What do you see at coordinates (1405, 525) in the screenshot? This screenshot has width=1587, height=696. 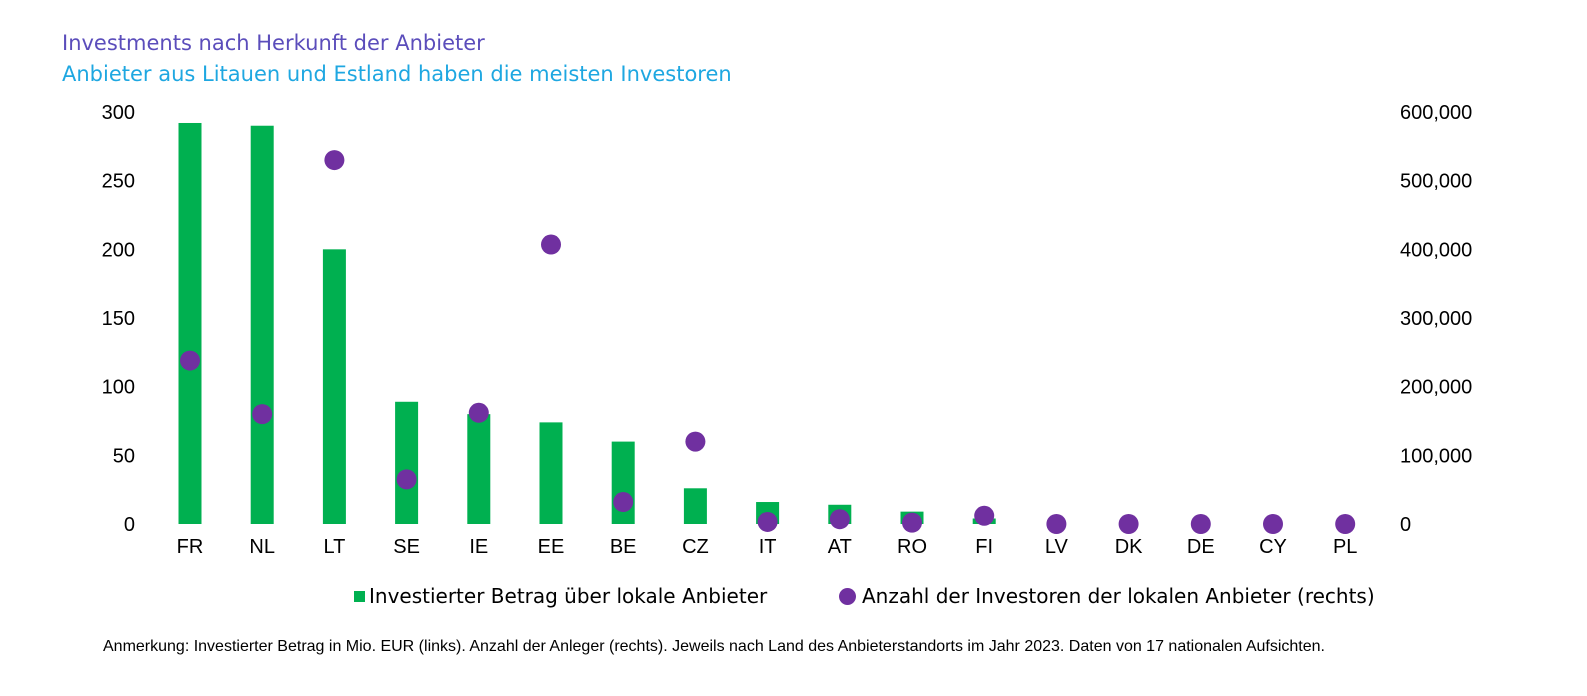 I see `y-axis-right-tick: 0` at bounding box center [1405, 525].